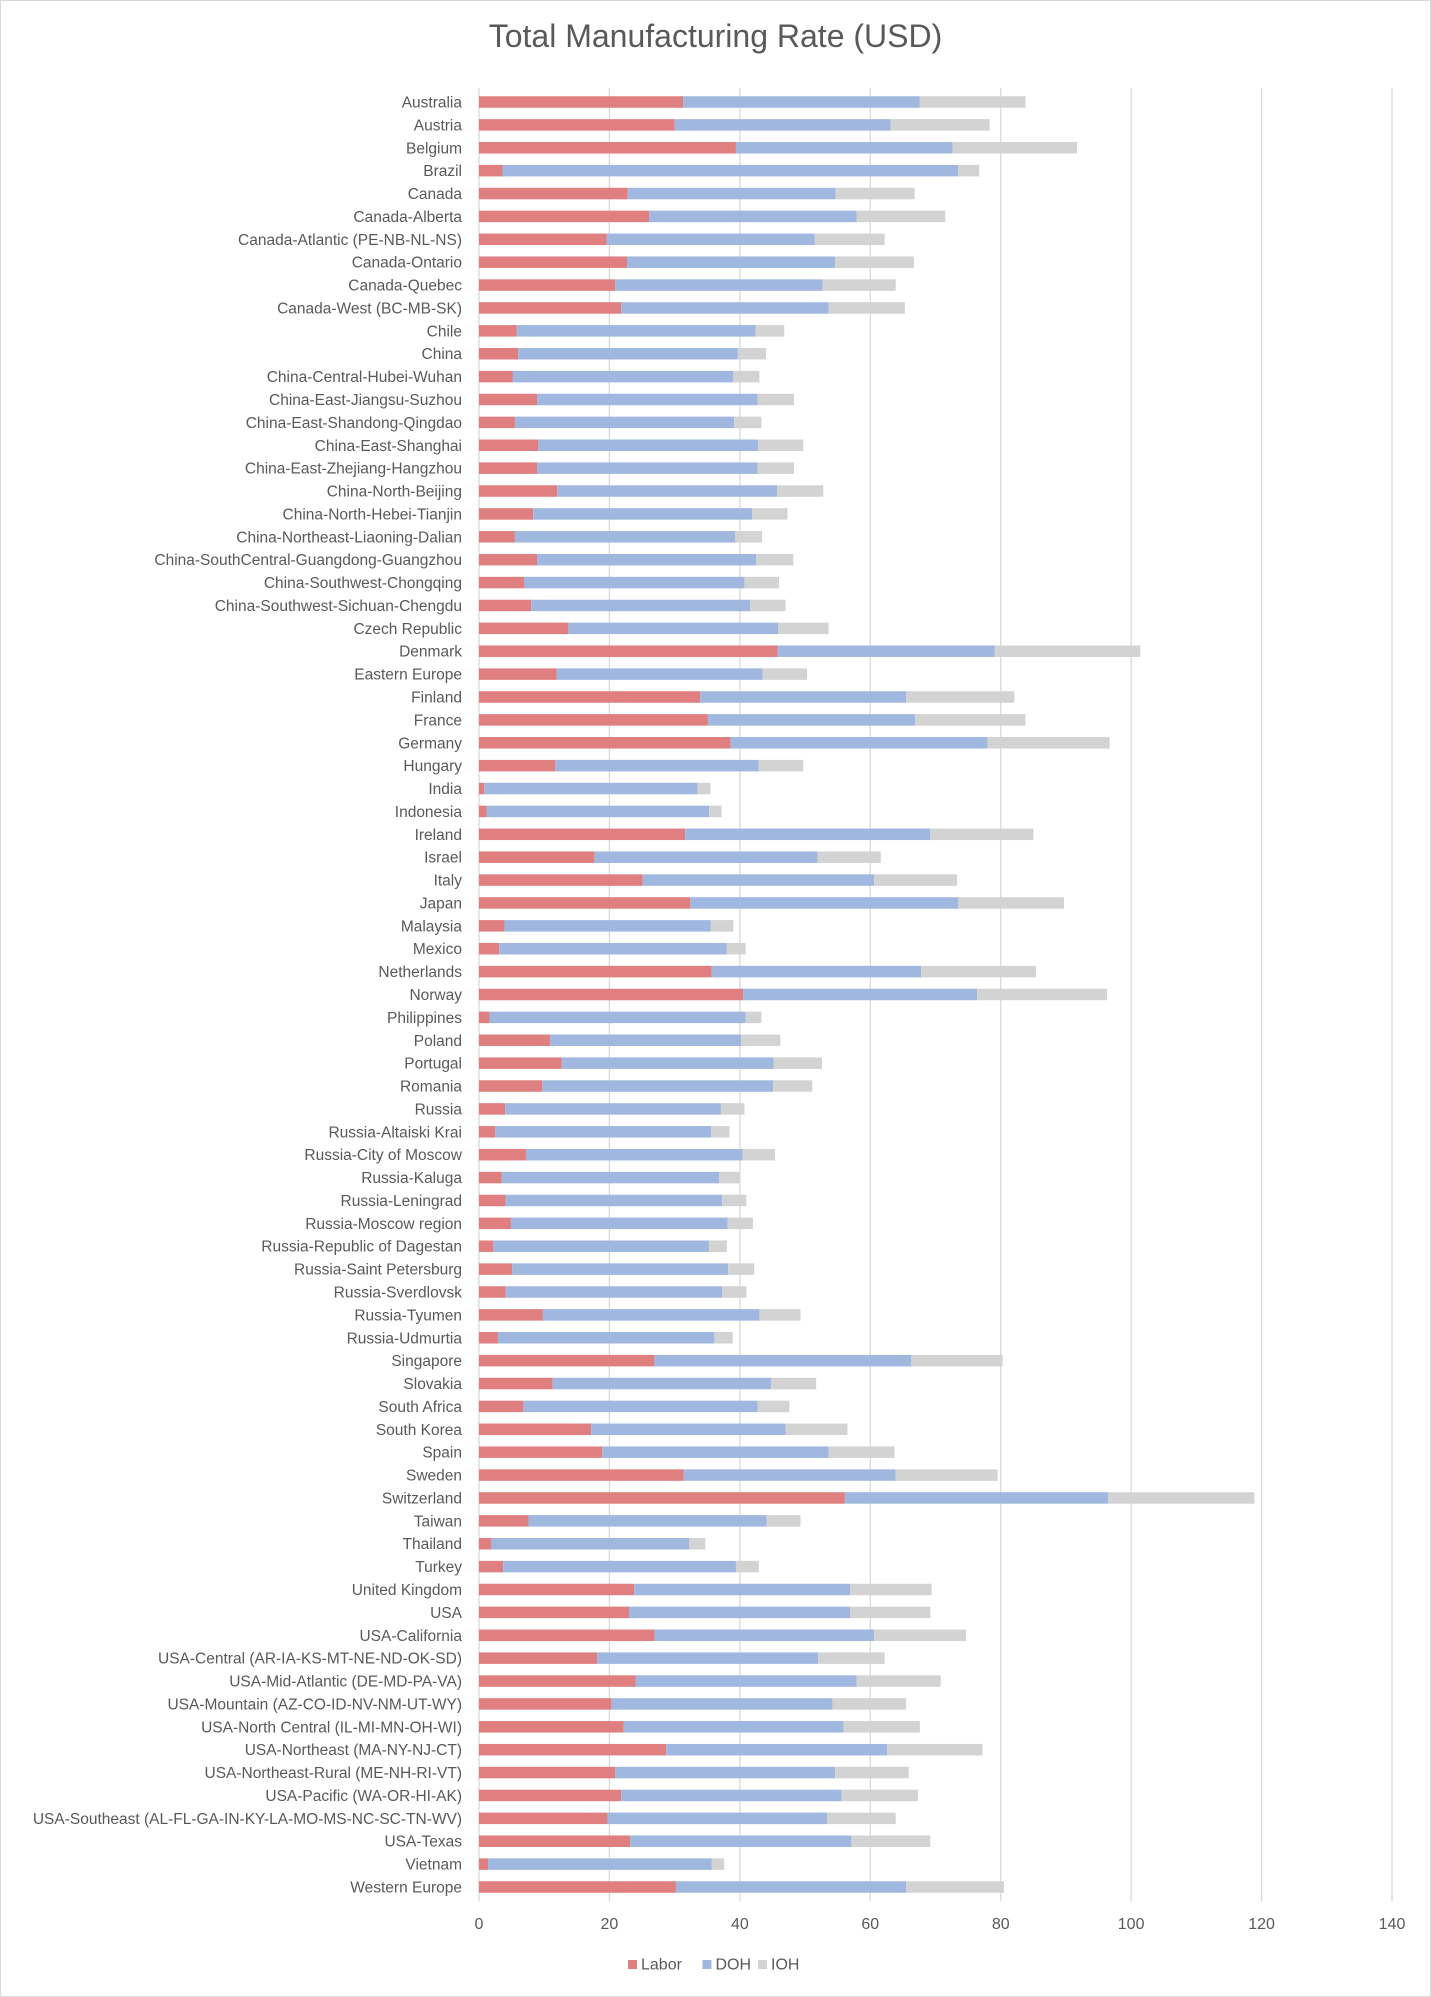 The image size is (1431, 1997). What do you see at coordinates (433, 1064) in the screenshot?
I see `category-label: Portugal` at bounding box center [433, 1064].